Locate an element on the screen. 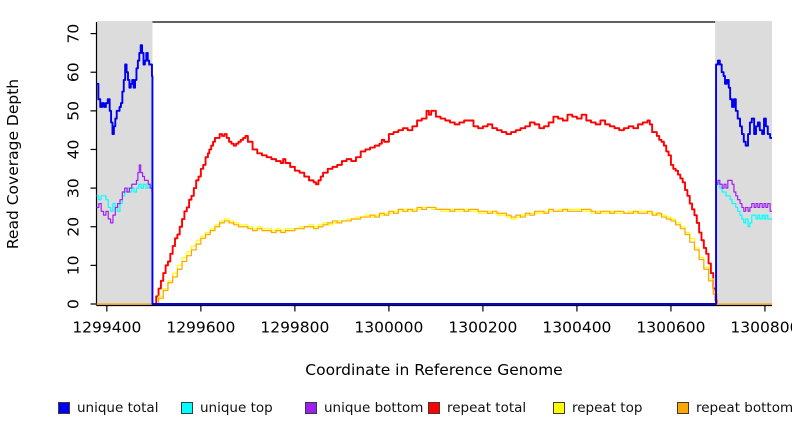 The image size is (792, 432). legend-swatch-unique-top is located at coordinates (187, 408).